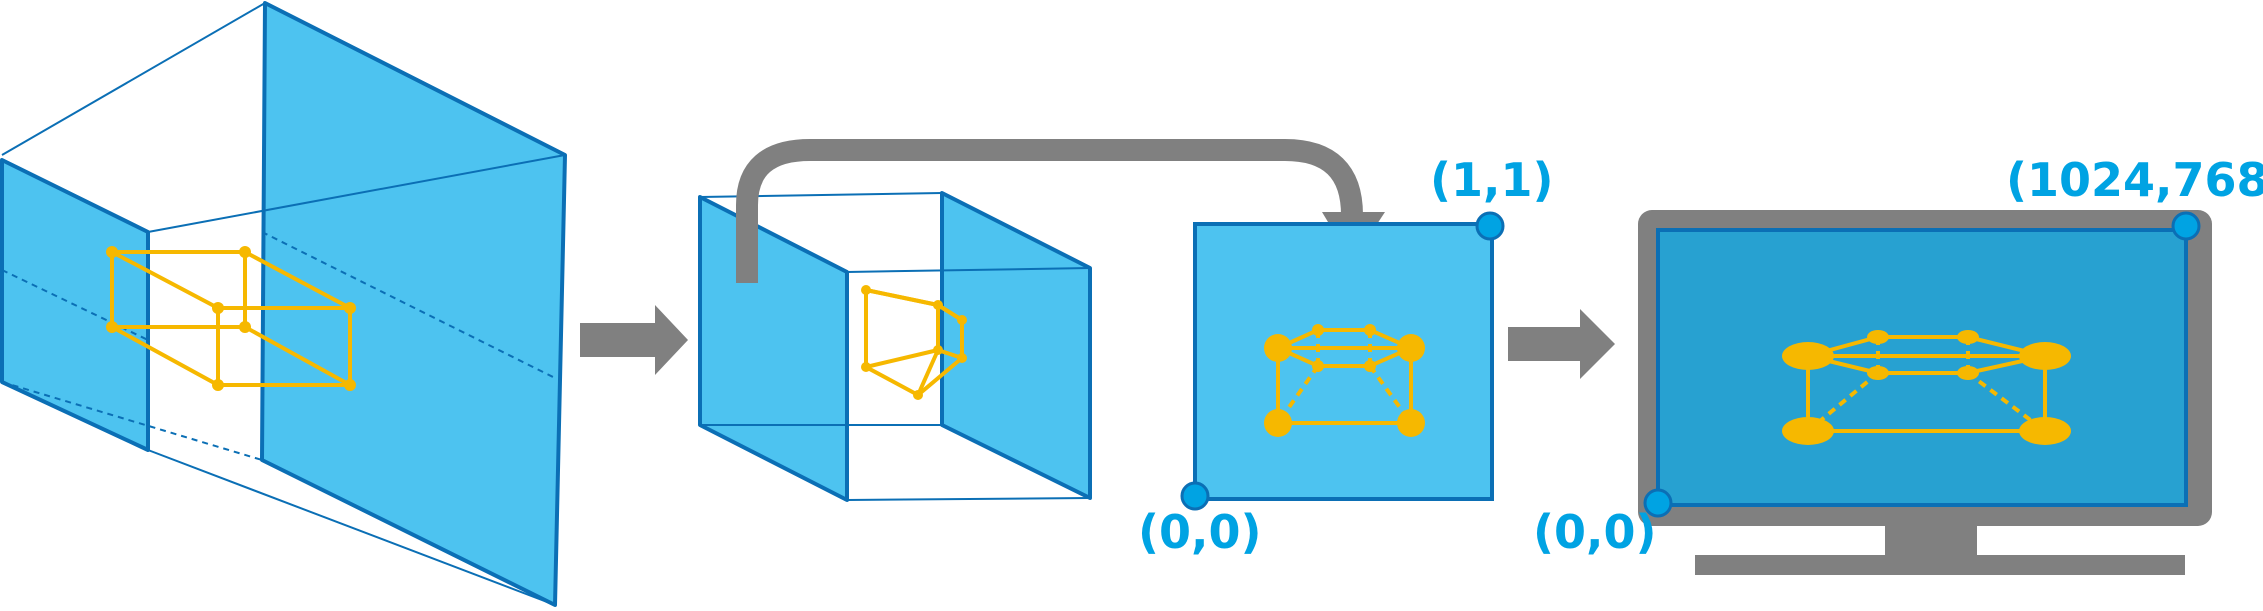 The width and height of the screenshot is (2263, 611). I want to click on frustum-edge-bottom, so click(351, 527).